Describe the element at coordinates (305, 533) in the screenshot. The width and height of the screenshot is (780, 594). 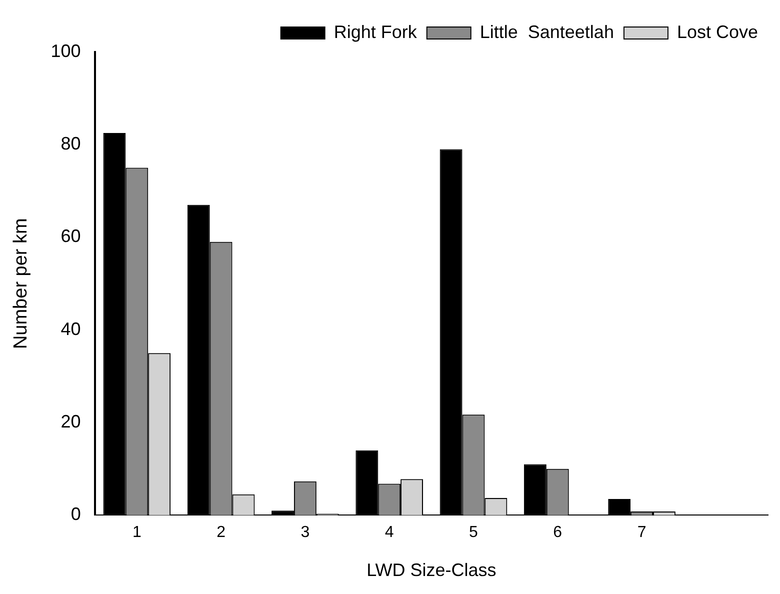
I see `x-tick-label: 3` at that location.